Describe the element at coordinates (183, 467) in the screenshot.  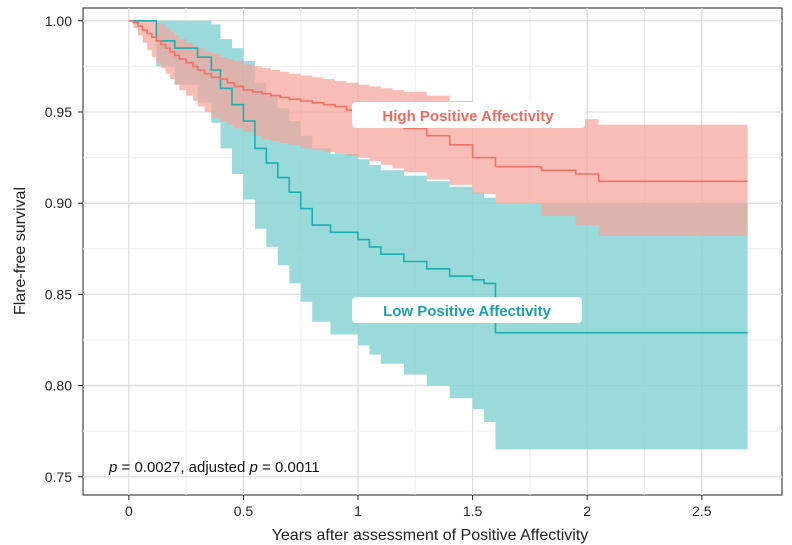
I see `p-value-text: = 0.0027, adjusted` at that location.